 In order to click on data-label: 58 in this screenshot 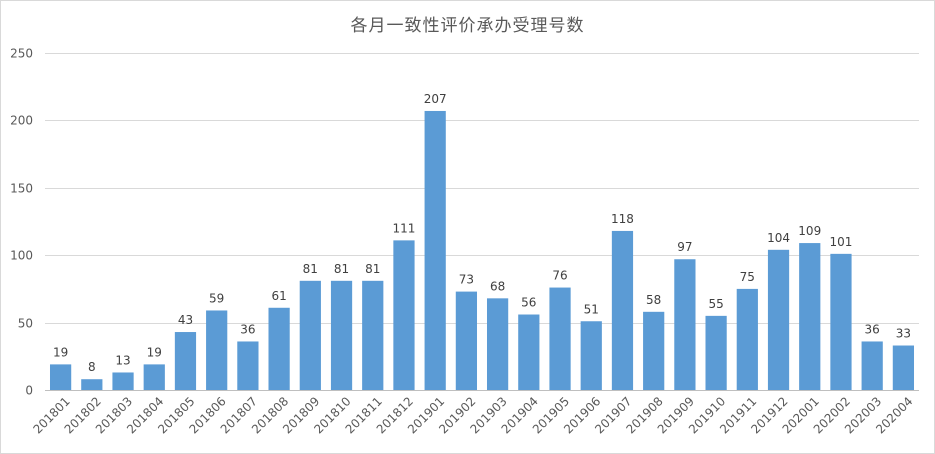, I will do `click(653, 300)`.